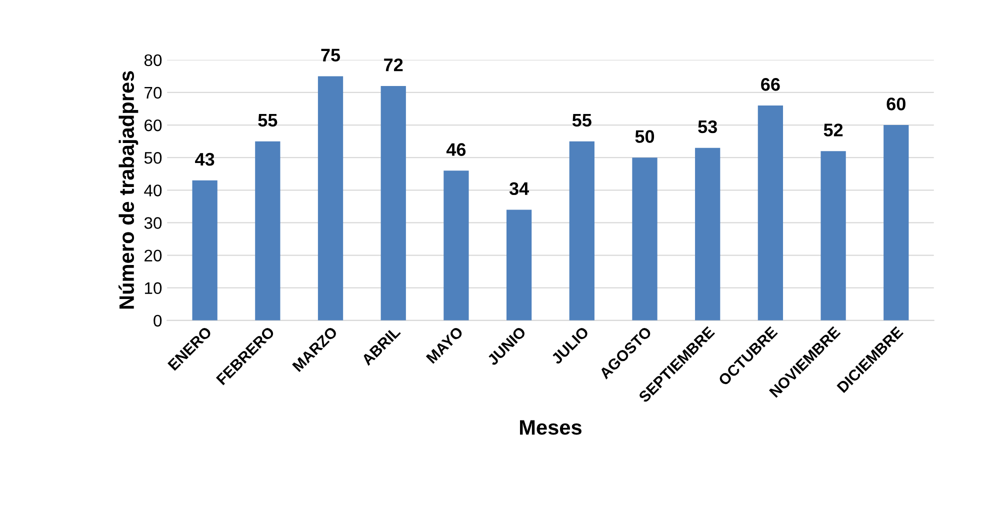 The height and width of the screenshot is (521, 983). Describe the element at coordinates (770, 84) in the screenshot. I see `data-label: 66` at that location.